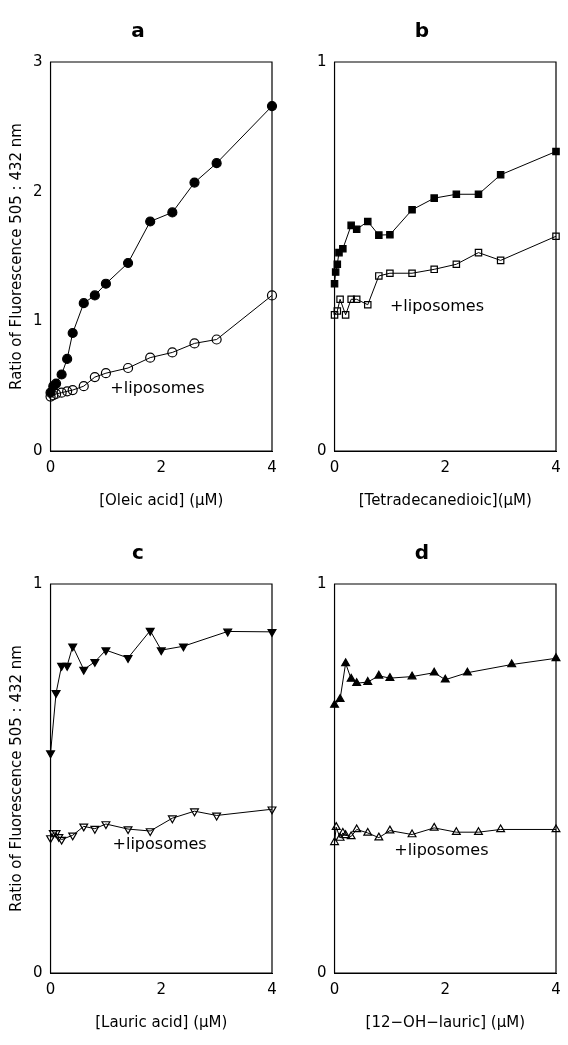 Image resolution: width=568 pixels, height=1045 pixels. Describe the element at coordinates (445, 499) in the screenshot. I see `x-axis-title: [Tetradecanedioic](μM)` at that location.